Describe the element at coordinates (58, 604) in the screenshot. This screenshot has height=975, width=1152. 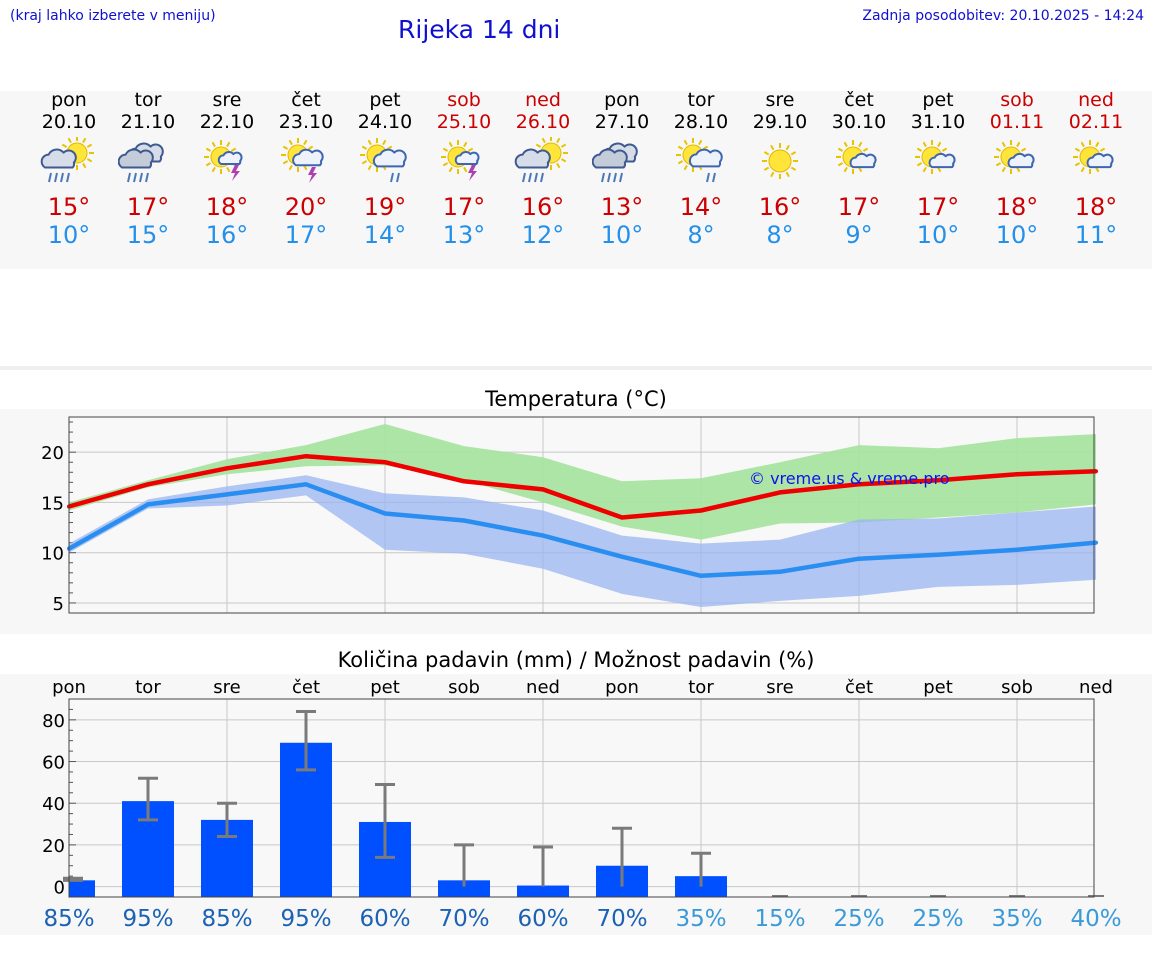
I see `y-tick-label: 5` at that location.